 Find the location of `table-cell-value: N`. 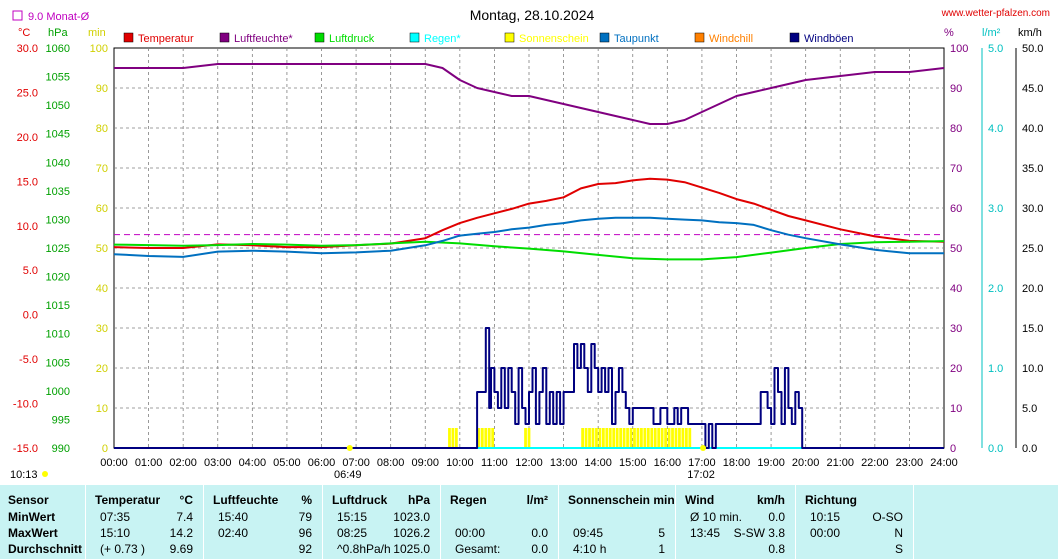

table-cell-value: N is located at coordinates (898, 533).